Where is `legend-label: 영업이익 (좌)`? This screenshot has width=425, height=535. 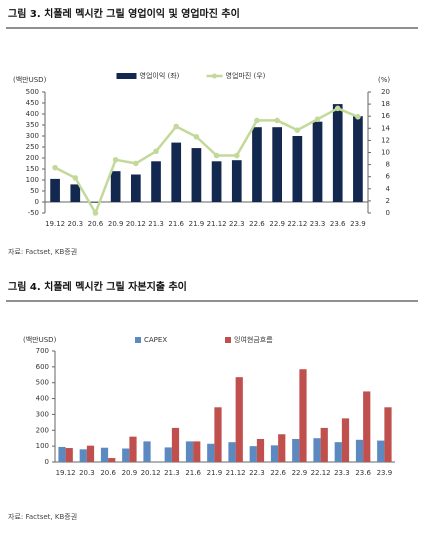
legend-label: 영업이익 (좌) is located at coordinates (160, 75).